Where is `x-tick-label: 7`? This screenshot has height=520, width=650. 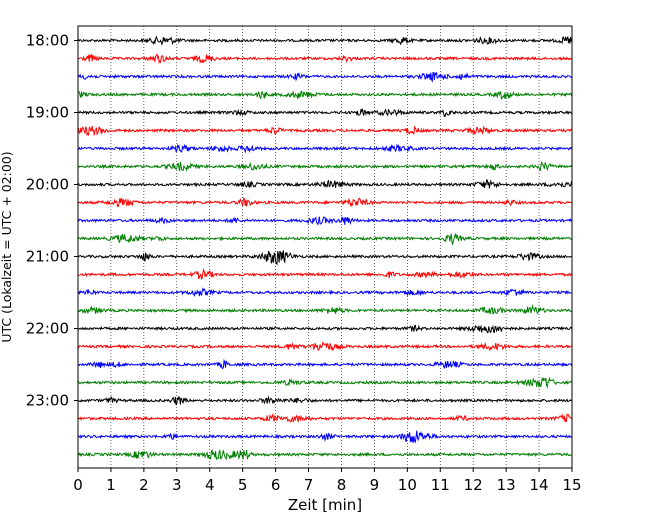 x-tick-label: 7 is located at coordinates (309, 485).